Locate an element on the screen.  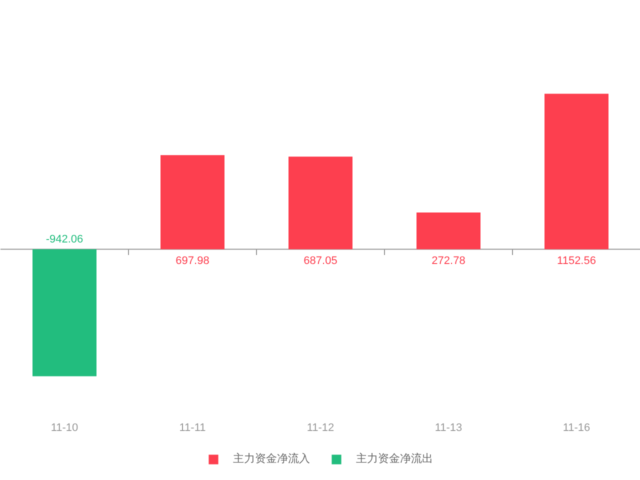
x-tick-label: 11-16 is located at coordinates (576, 428).